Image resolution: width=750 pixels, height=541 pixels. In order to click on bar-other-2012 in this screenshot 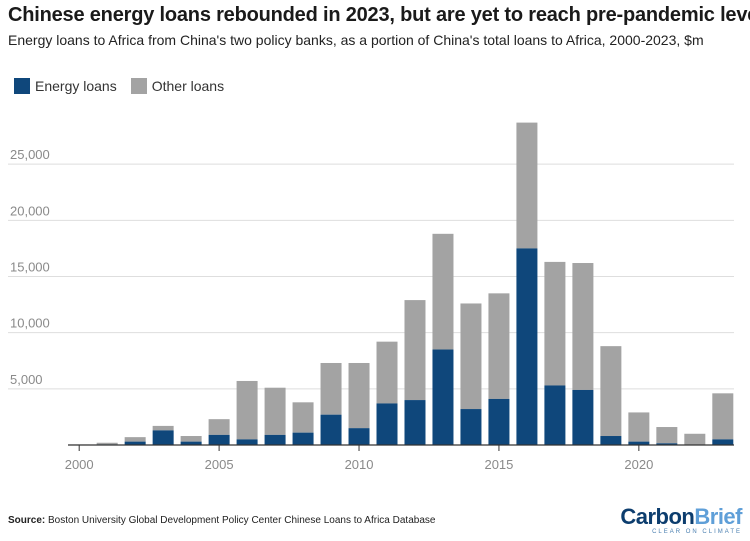, I will do `click(415, 350)`.